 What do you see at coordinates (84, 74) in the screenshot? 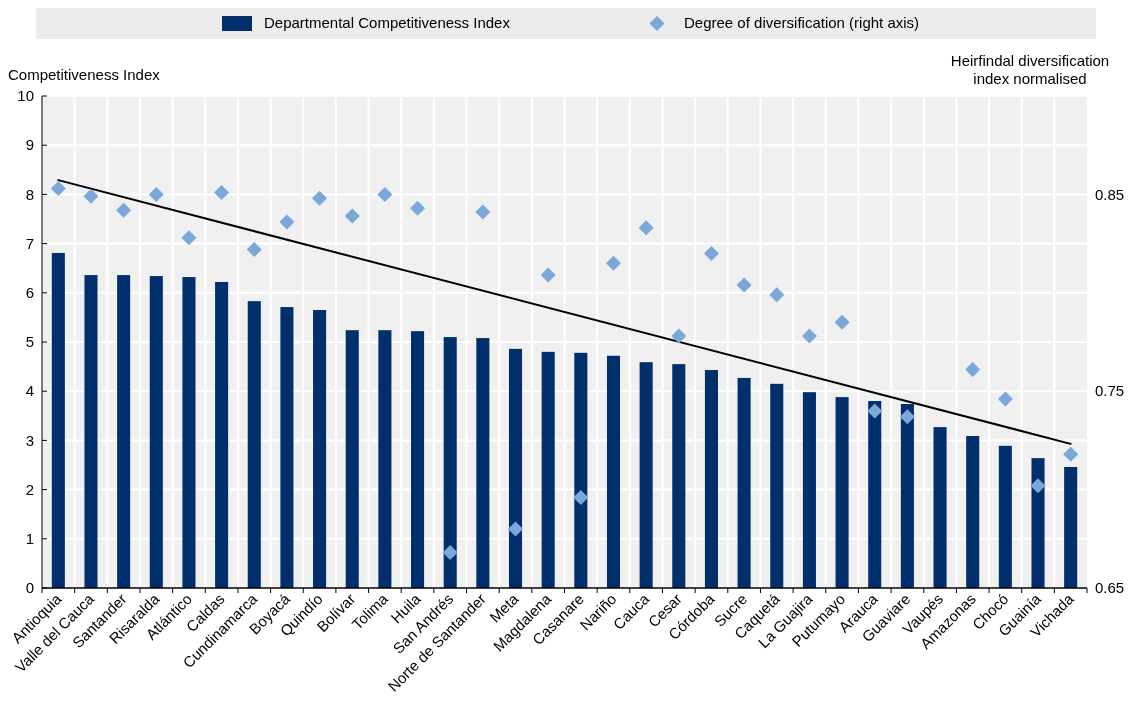
I see `y-axis-title: Competitiveness Index` at bounding box center [84, 74].